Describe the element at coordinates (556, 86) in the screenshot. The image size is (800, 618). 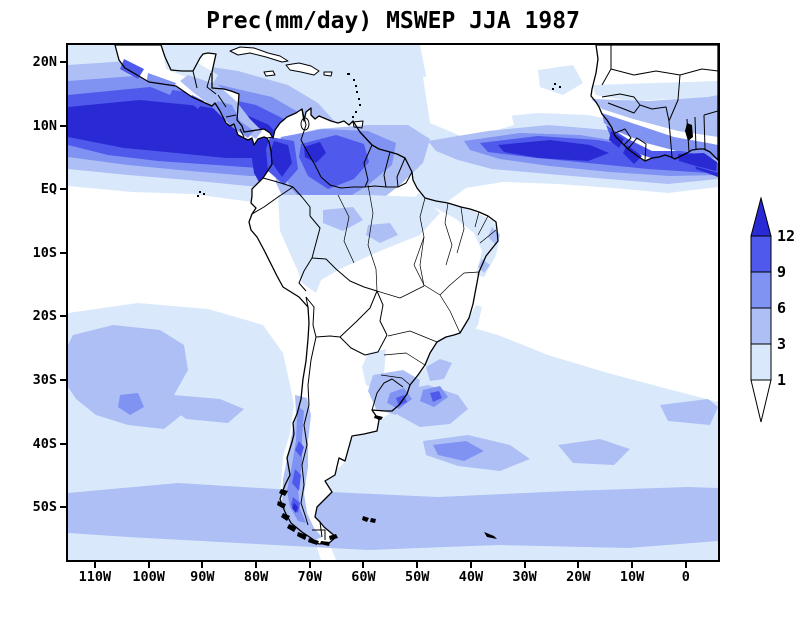
I see `cape-verde-icons` at that location.